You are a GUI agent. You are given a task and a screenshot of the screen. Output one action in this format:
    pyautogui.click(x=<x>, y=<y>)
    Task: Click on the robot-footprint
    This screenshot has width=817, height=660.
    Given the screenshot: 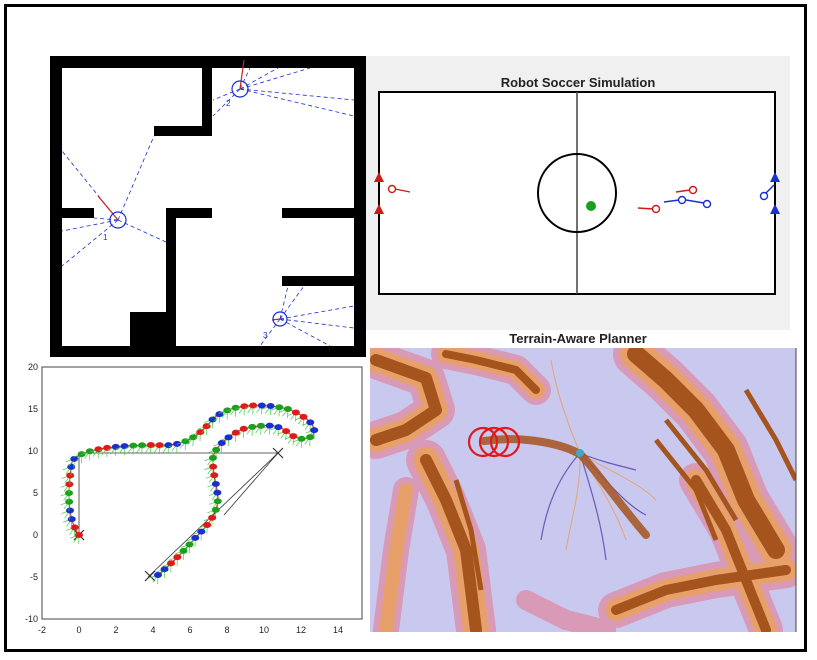 What is the action you would take?
    pyautogui.click(x=494, y=442)
    